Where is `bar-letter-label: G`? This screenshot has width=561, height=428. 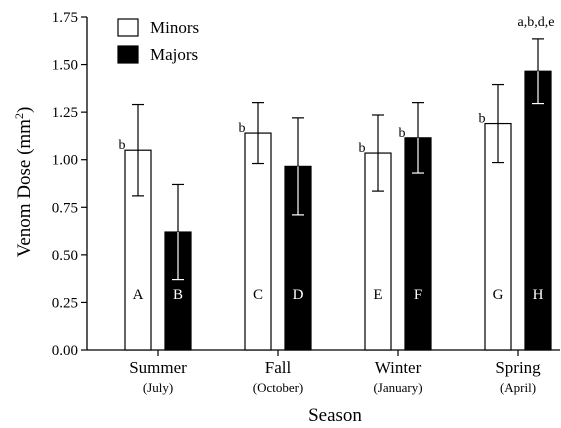 bar-letter-label: G is located at coordinates (498, 295).